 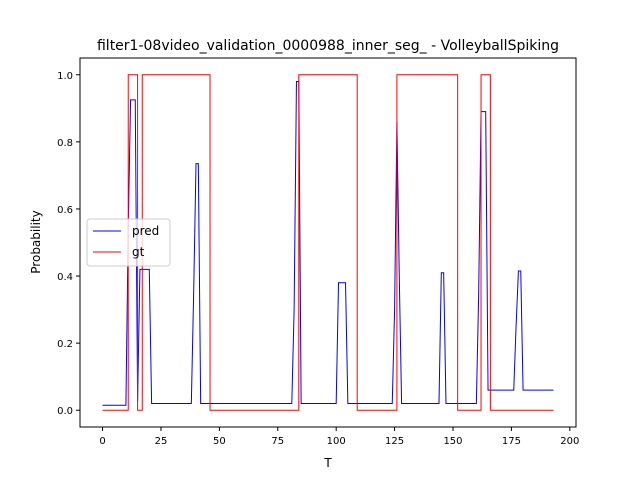 What do you see at coordinates (65, 344) in the screenshot?
I see `y-tick-label: 0.2` at bounding box center [65, 344].